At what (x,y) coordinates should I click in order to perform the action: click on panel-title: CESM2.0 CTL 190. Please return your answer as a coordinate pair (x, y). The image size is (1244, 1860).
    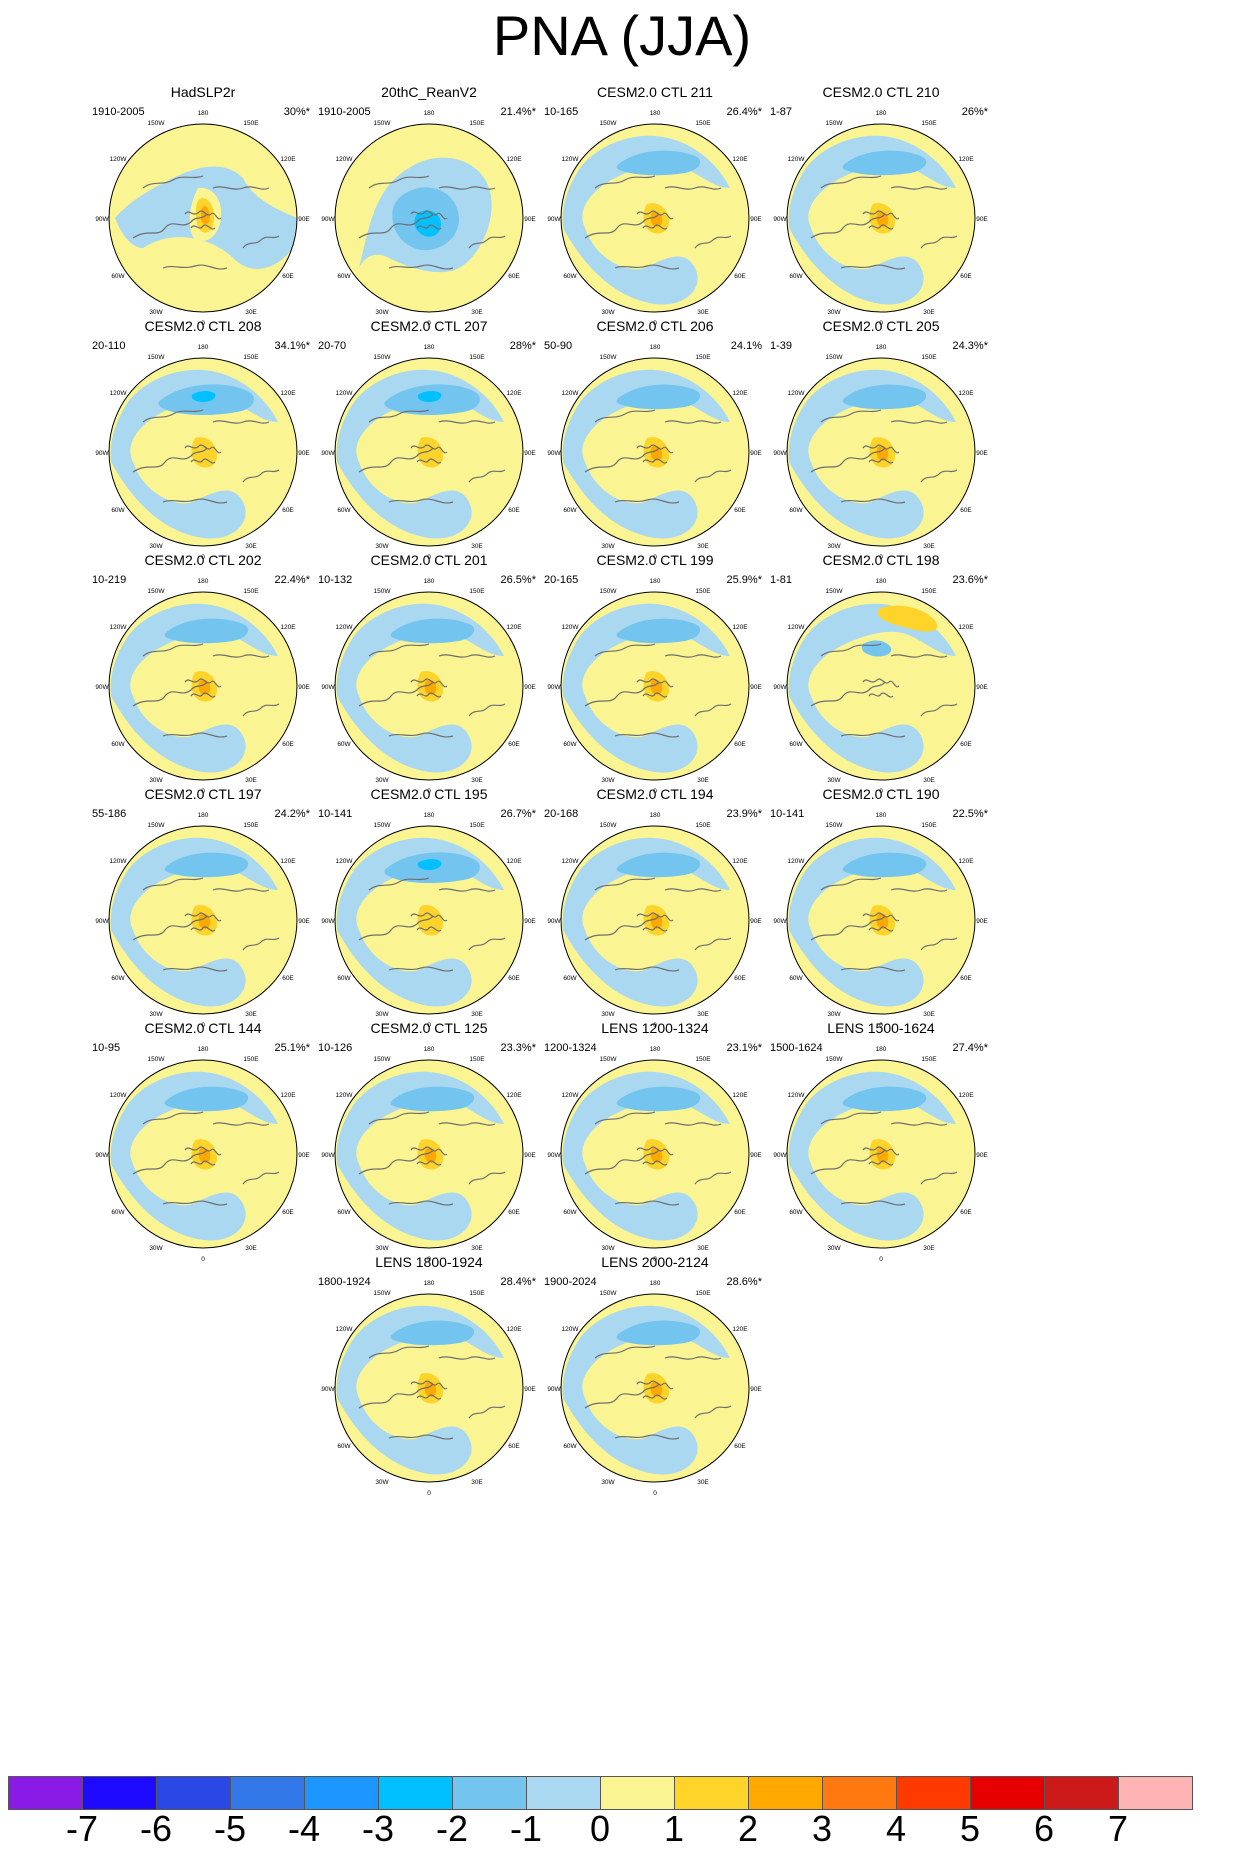
    Looking at the image, I should click on (881, 794).